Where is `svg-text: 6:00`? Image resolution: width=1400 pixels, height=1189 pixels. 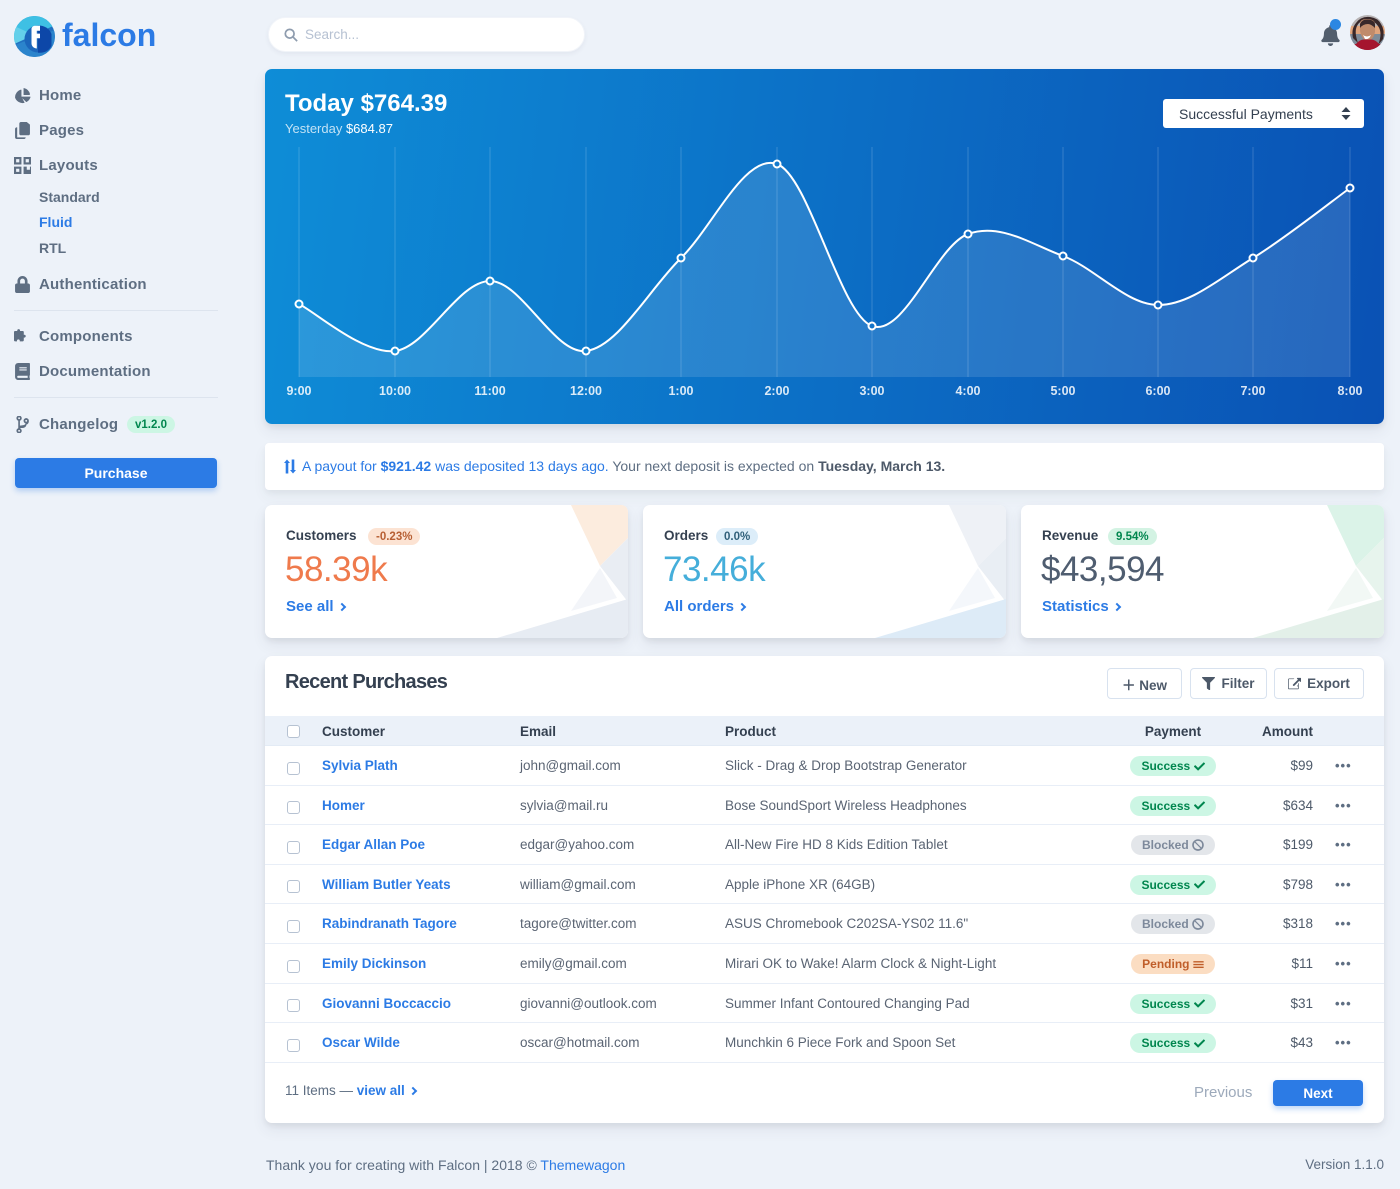
svg-text: 6:00 is located at coordinates (1157, 391).